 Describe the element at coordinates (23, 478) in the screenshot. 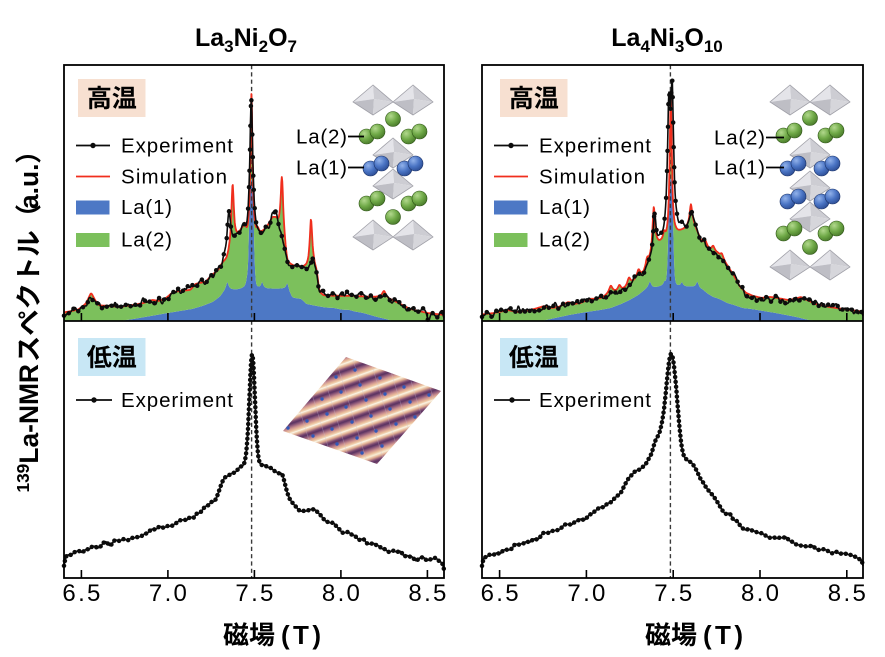

I see `svg-text: 139` at that location.